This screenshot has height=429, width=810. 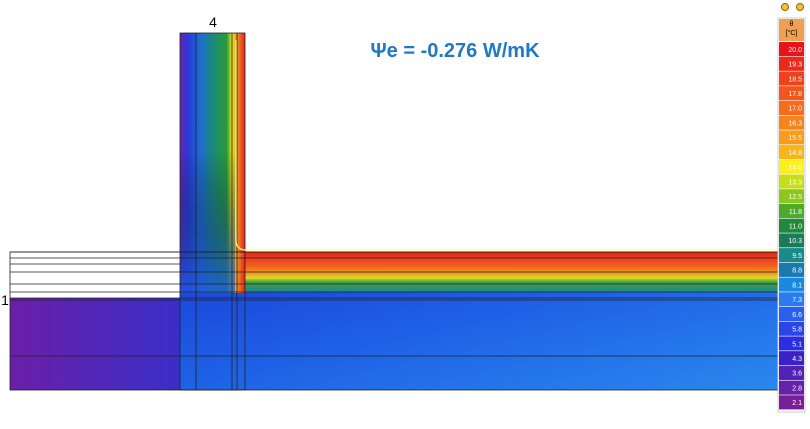 What do you see at coordinates (797, 403) in the screenshot?
I see `legend-label: 2.1` at bounding box center [797, 403].